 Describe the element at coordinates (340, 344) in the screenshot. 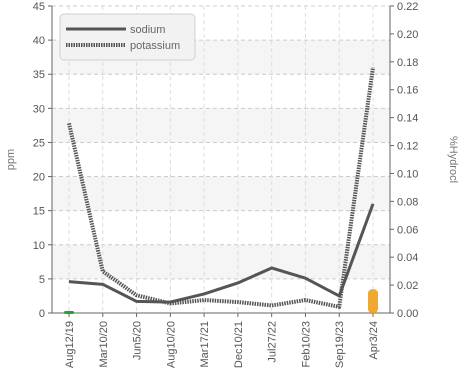

I see `x-tick-label: Sep19/23` at that location.